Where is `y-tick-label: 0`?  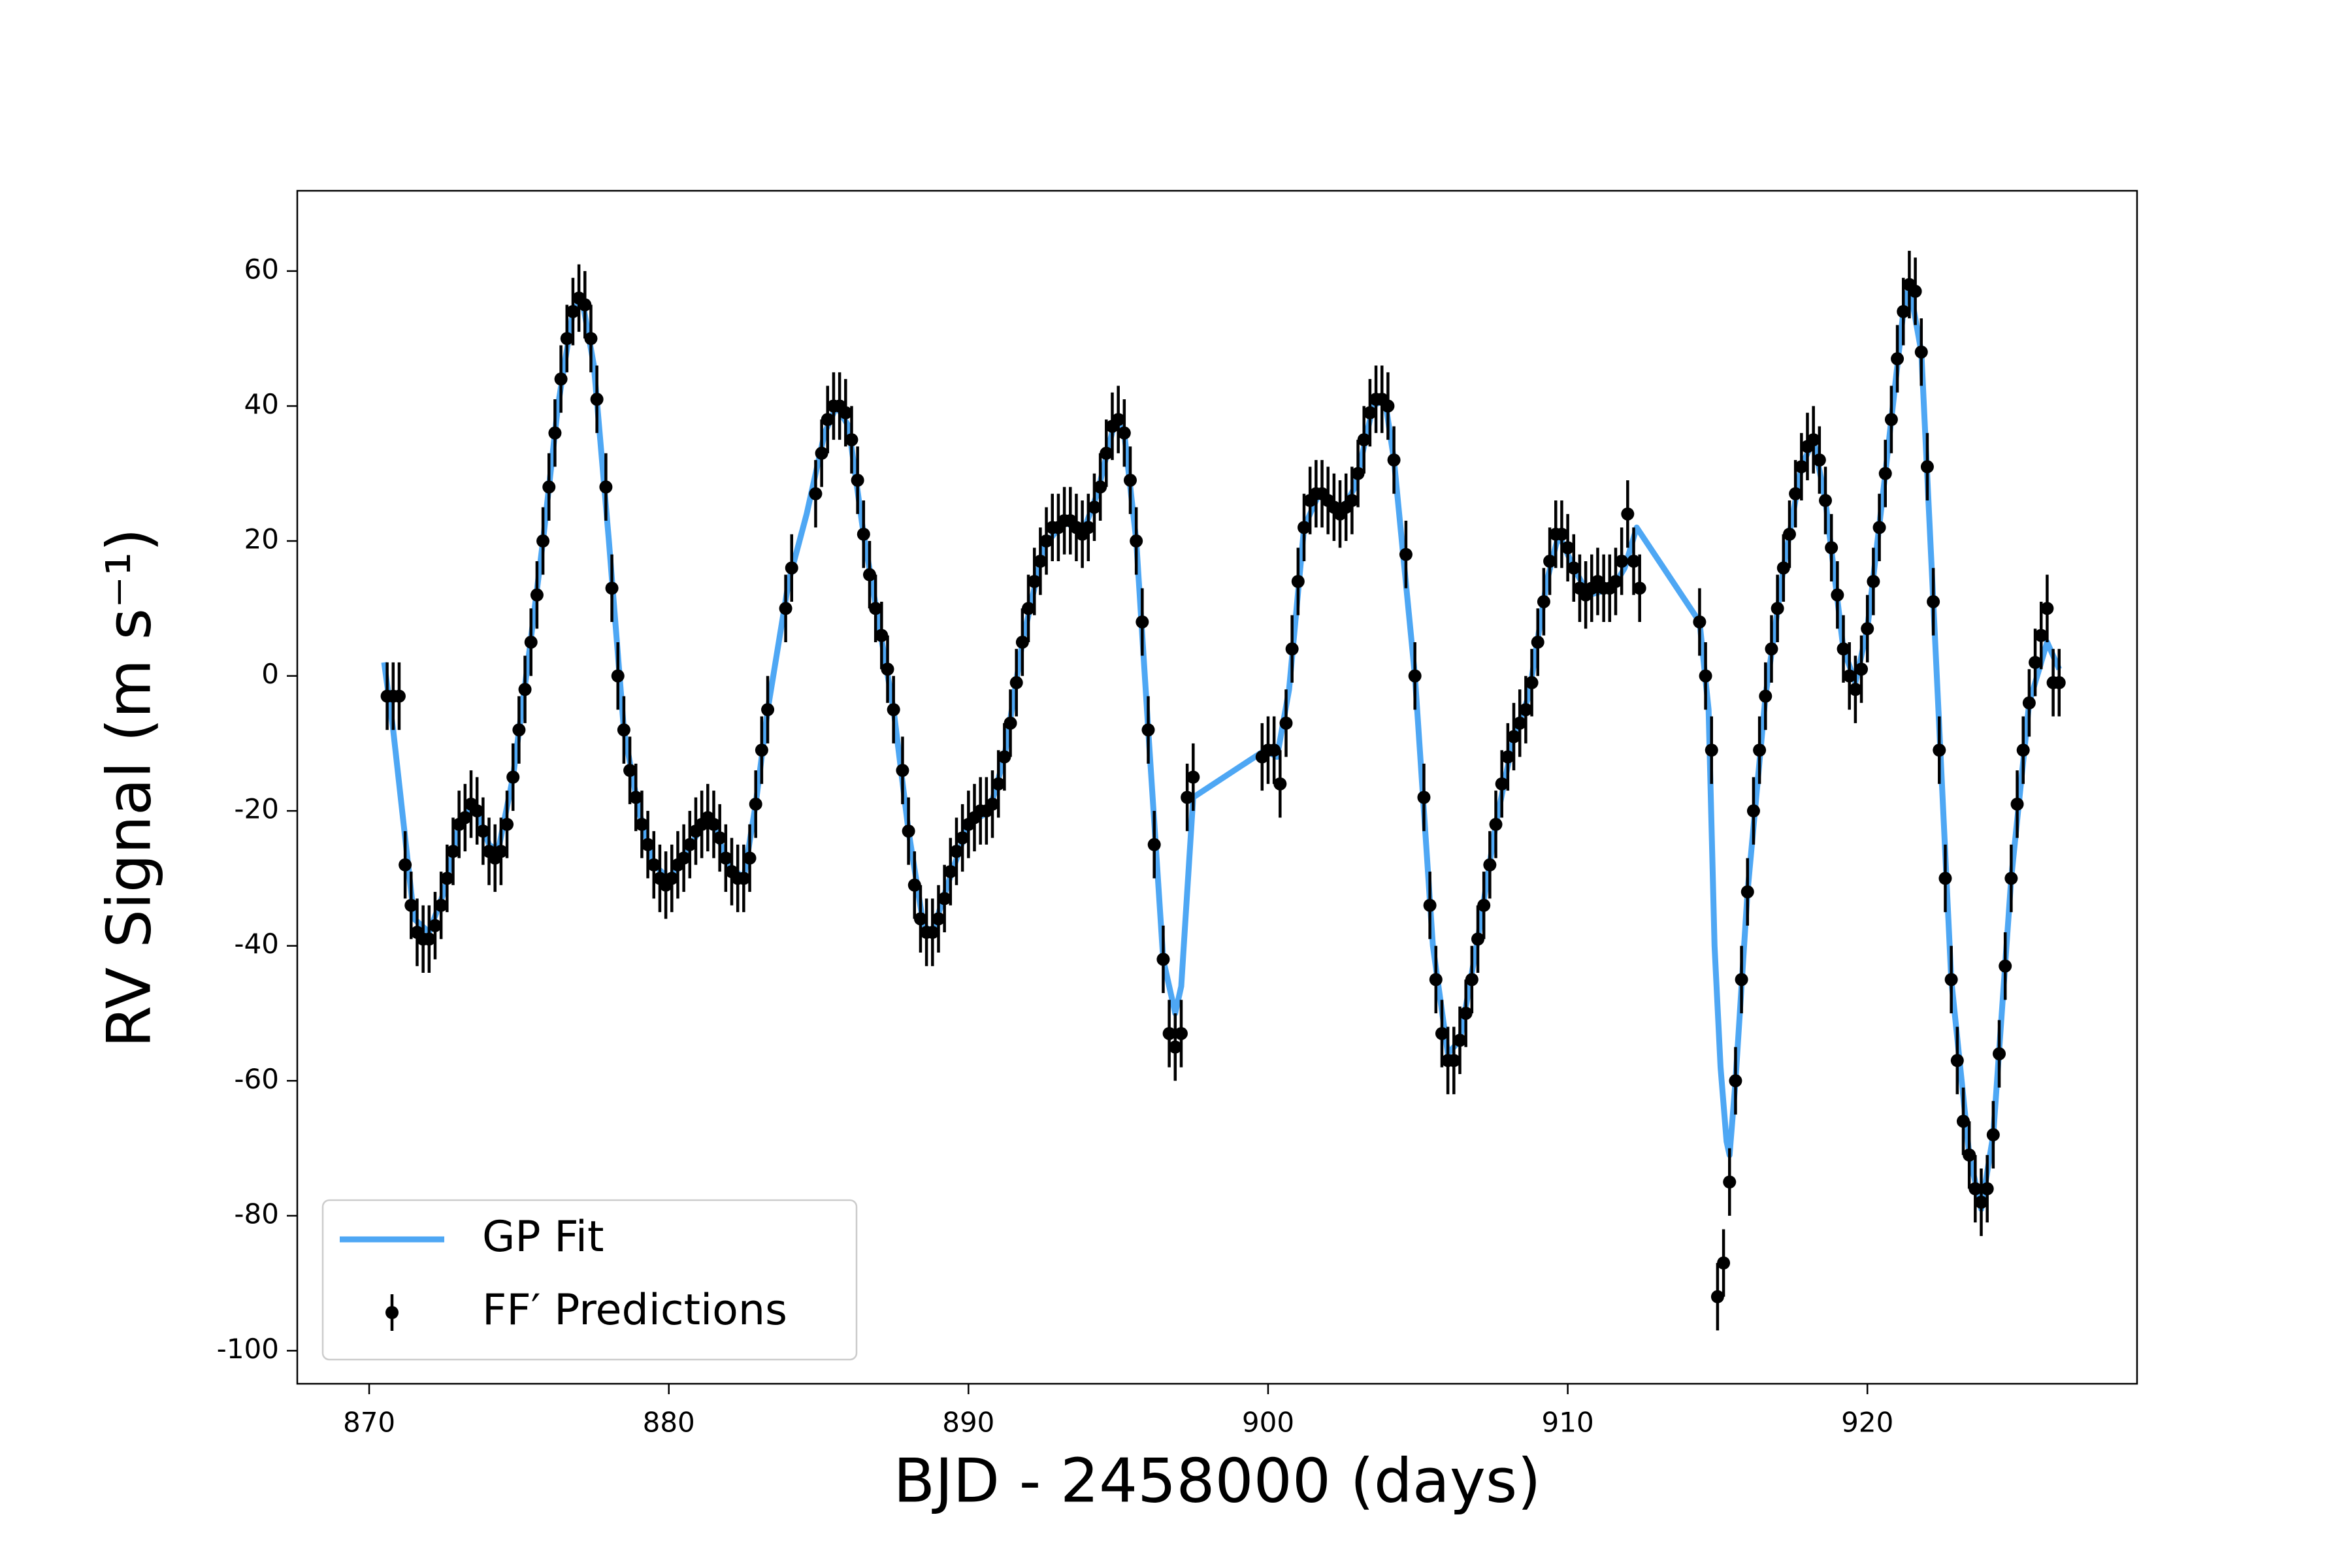 y-tick-label: 0 is located at coordinates (270, 674).